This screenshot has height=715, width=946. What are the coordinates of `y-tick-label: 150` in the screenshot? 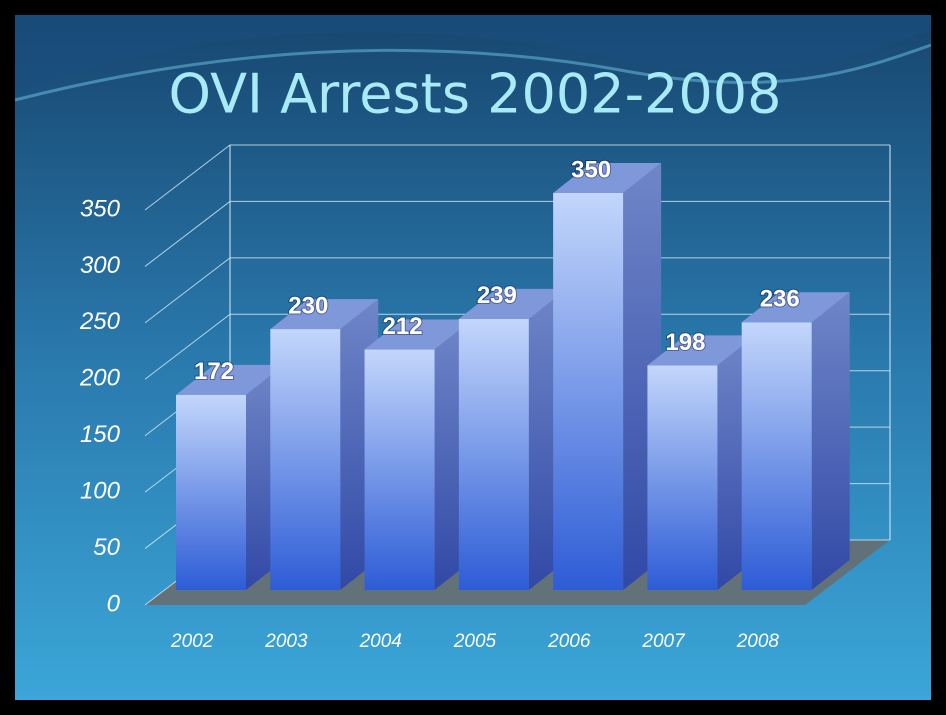 It's located at (100, 434).